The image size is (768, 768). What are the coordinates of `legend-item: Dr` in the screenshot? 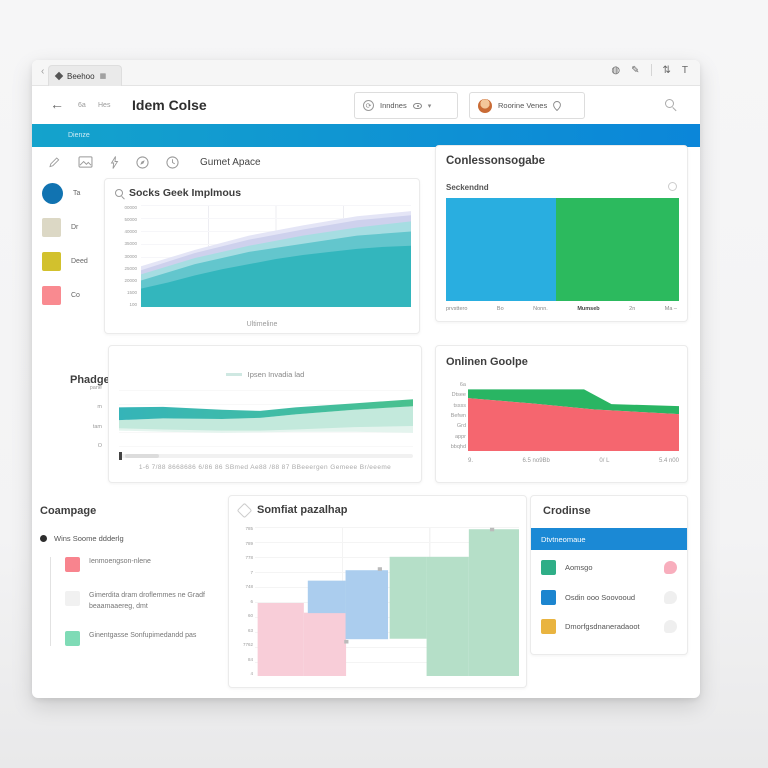 It's located at (72, 227).